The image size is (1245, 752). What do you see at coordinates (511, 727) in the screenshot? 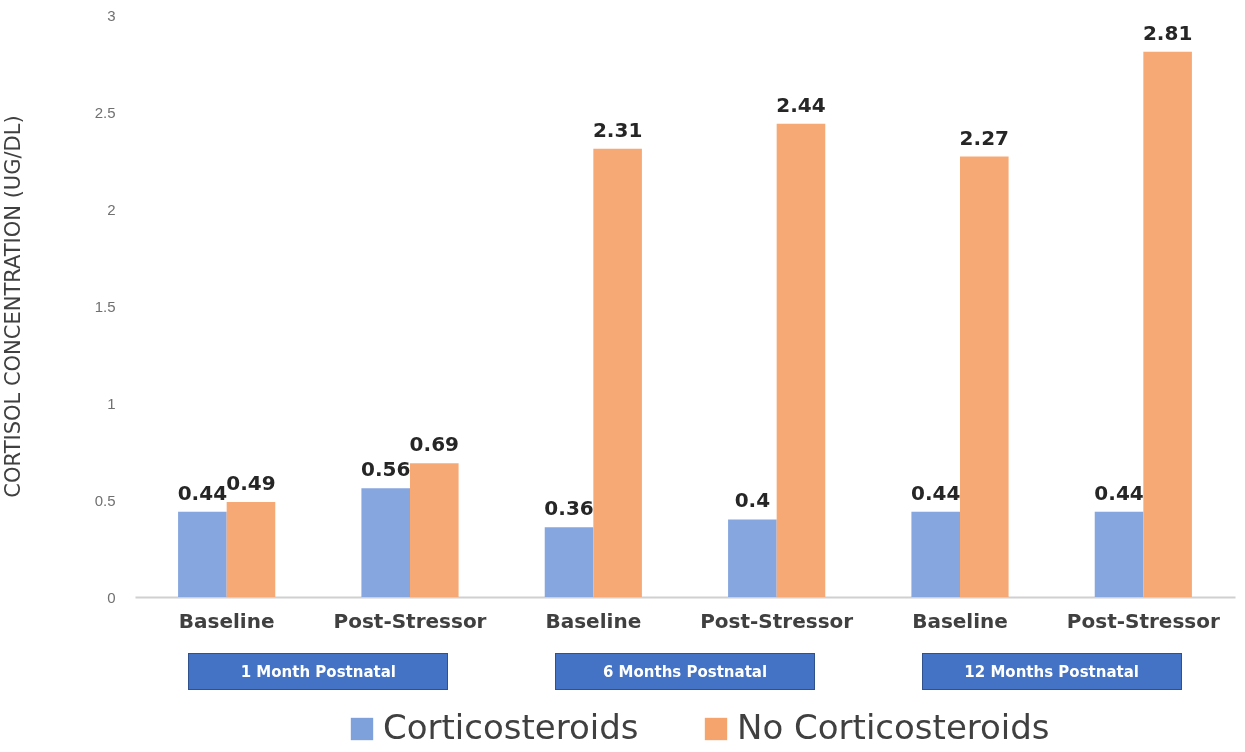
I see `legend-label: Corticosteroids` at bounding box center [511, 727].